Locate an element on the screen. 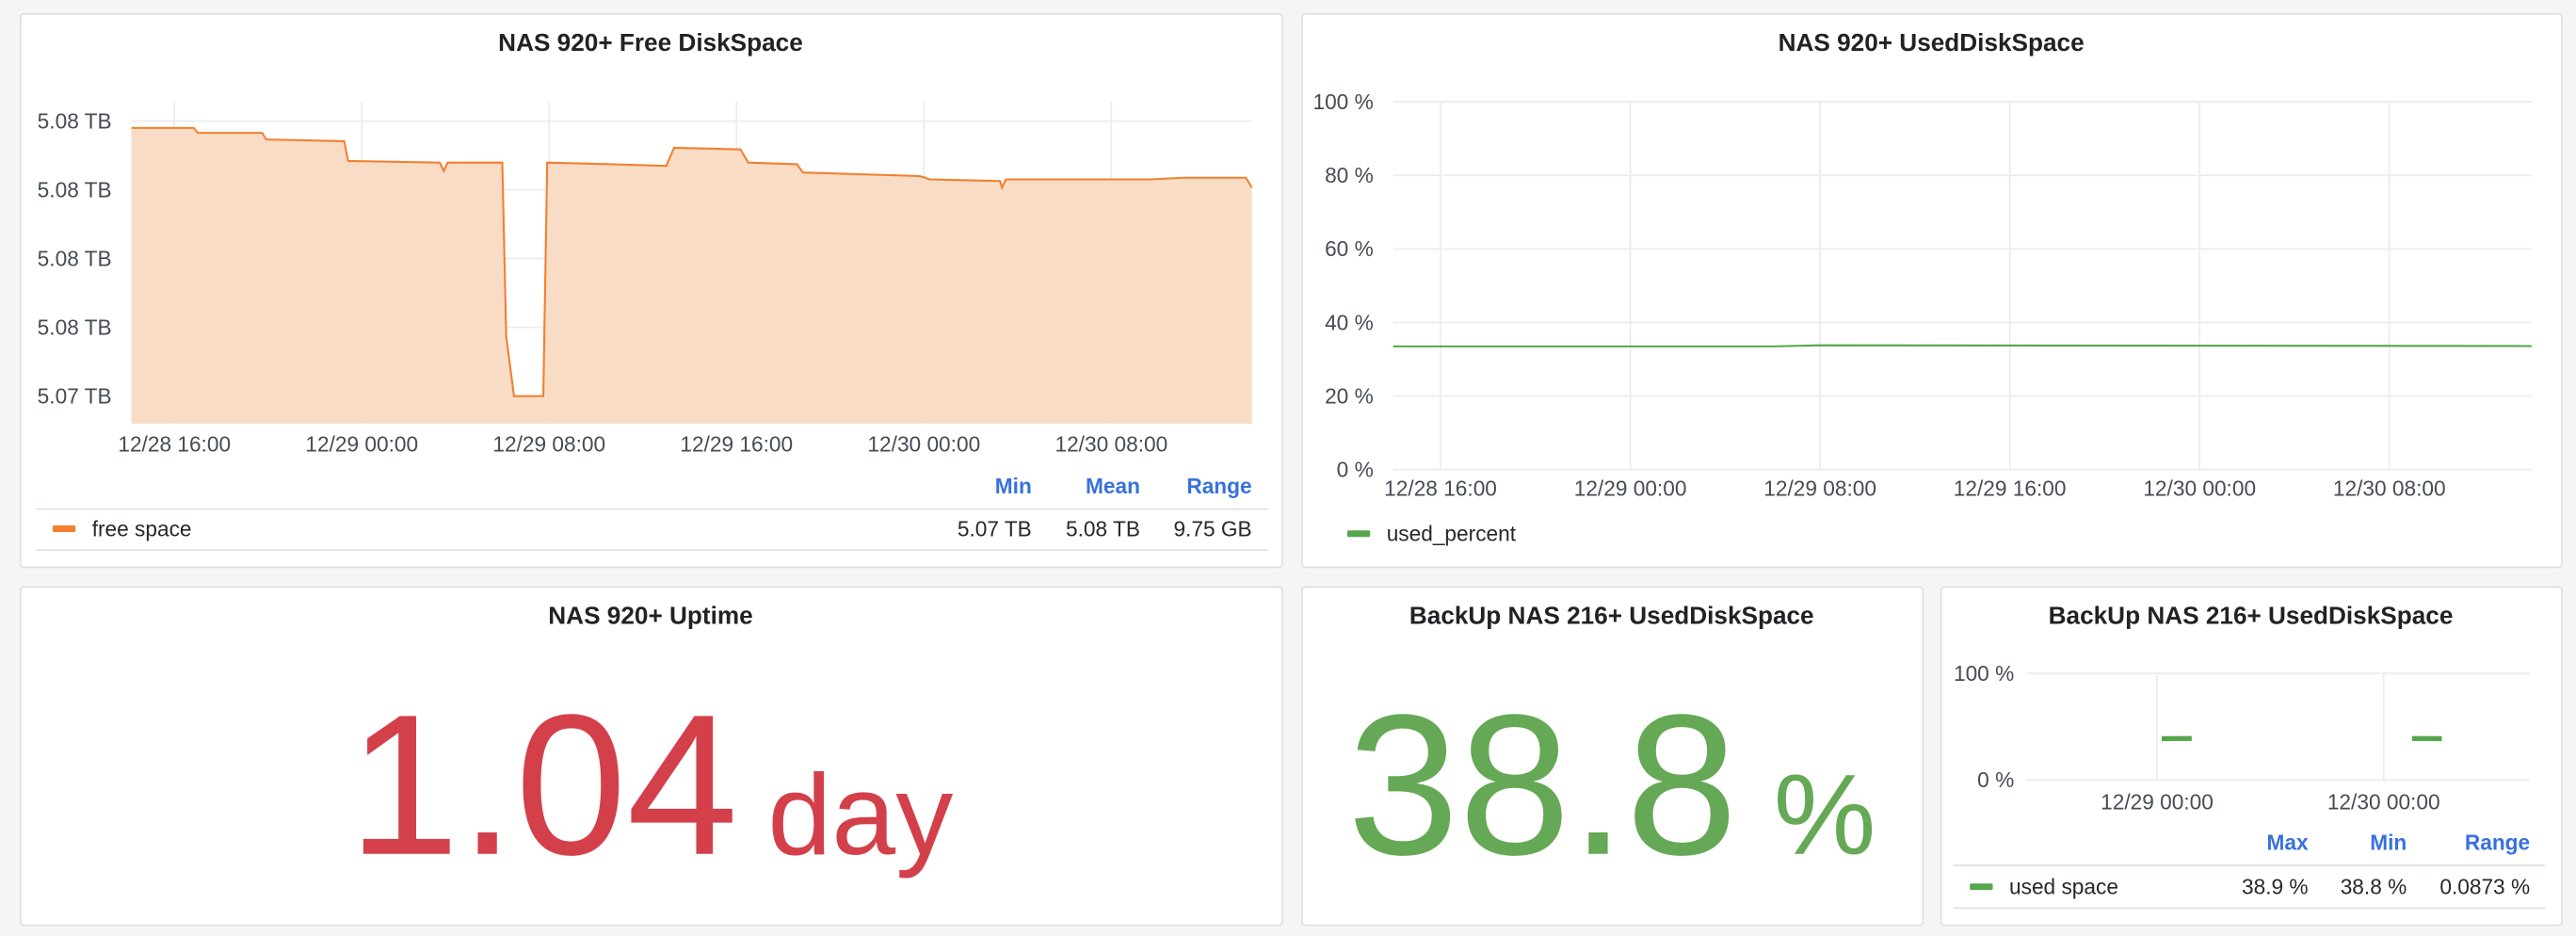 Image resolution: width=2576 pixels, height=936 pixels. y-tick-label: 20 % is located at coordinates (1349, 395).